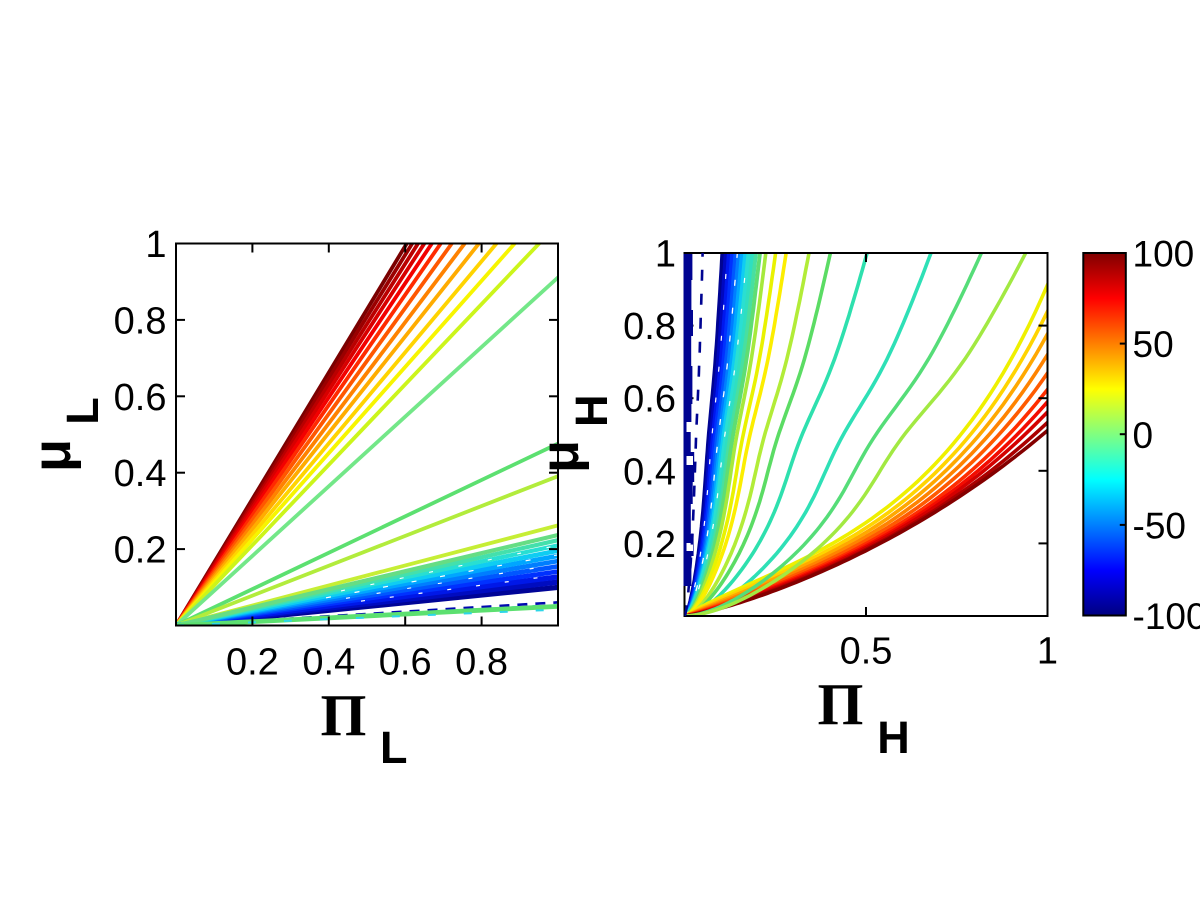 This screenshot has width=1200, height=901. What do you see at coordinates (1153, 344) in the screenshot?
I see `svg-text: 50` at bounding box center [1153, 344].